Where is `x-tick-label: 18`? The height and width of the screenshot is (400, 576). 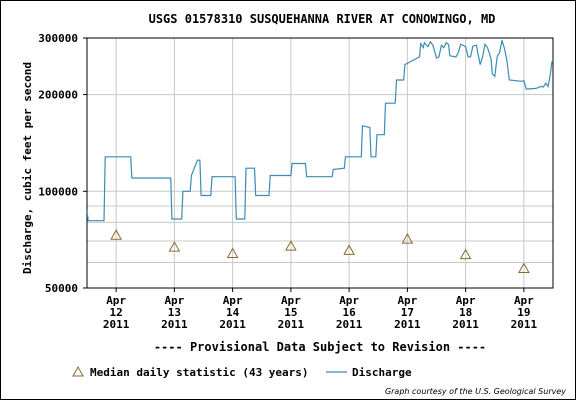
x-tick-label: 18 is located at coordinates (465, 312).